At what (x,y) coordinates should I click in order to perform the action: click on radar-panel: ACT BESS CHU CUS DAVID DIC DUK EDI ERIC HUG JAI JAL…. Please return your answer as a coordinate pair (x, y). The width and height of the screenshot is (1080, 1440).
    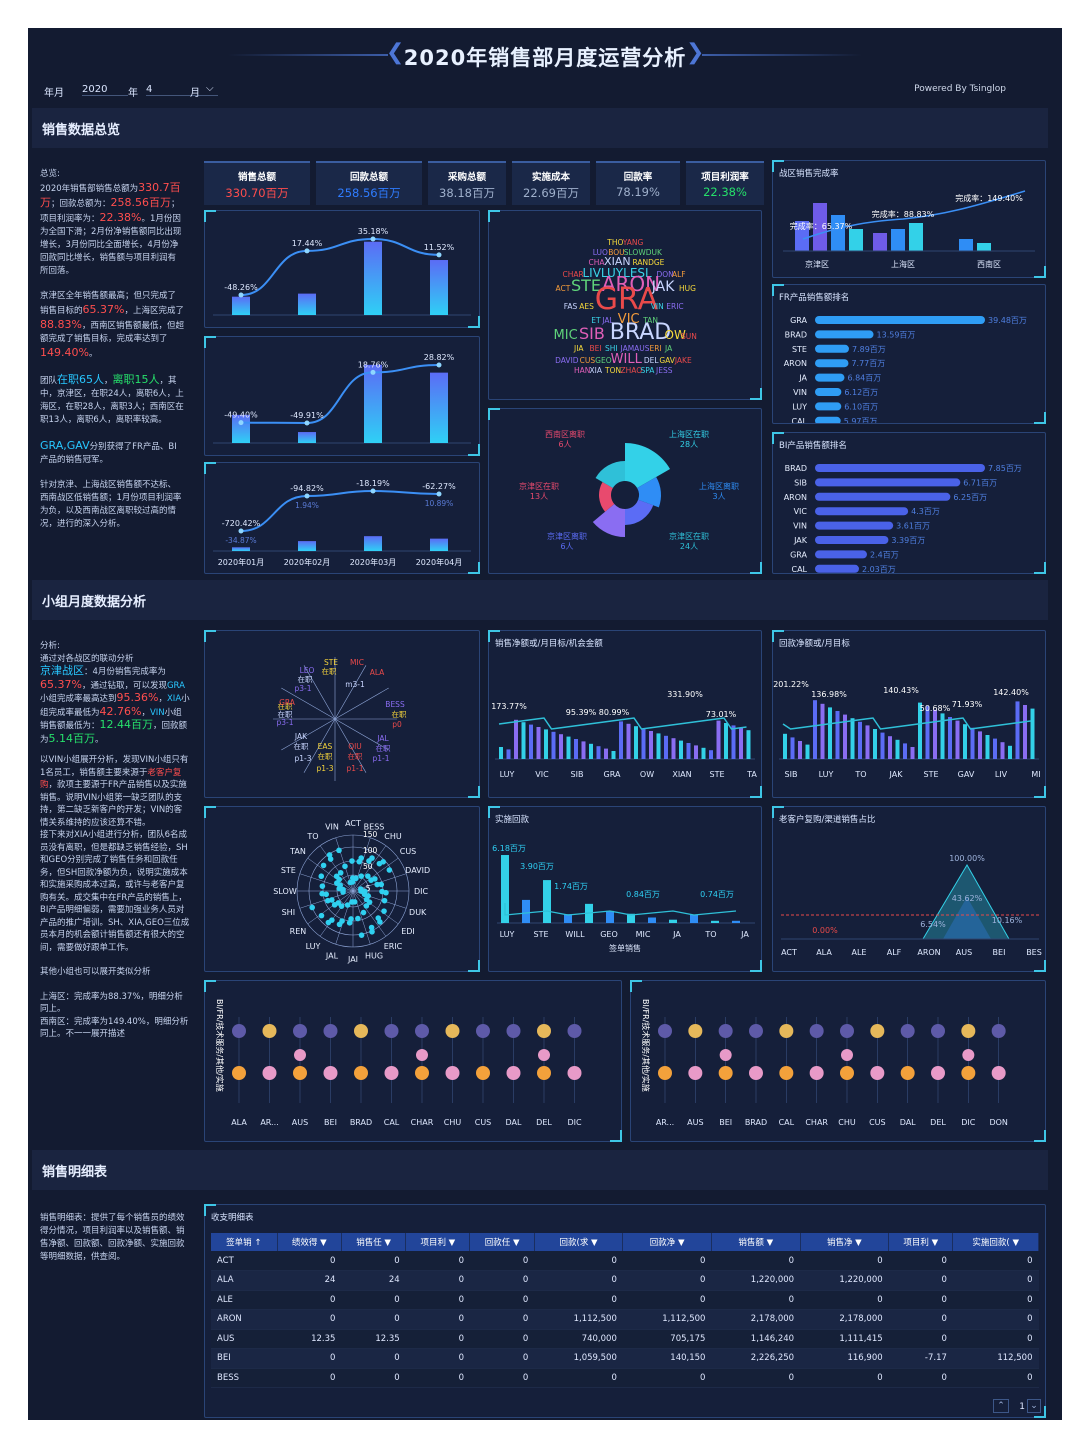
    Looking at the image, I should click on (337, 889).